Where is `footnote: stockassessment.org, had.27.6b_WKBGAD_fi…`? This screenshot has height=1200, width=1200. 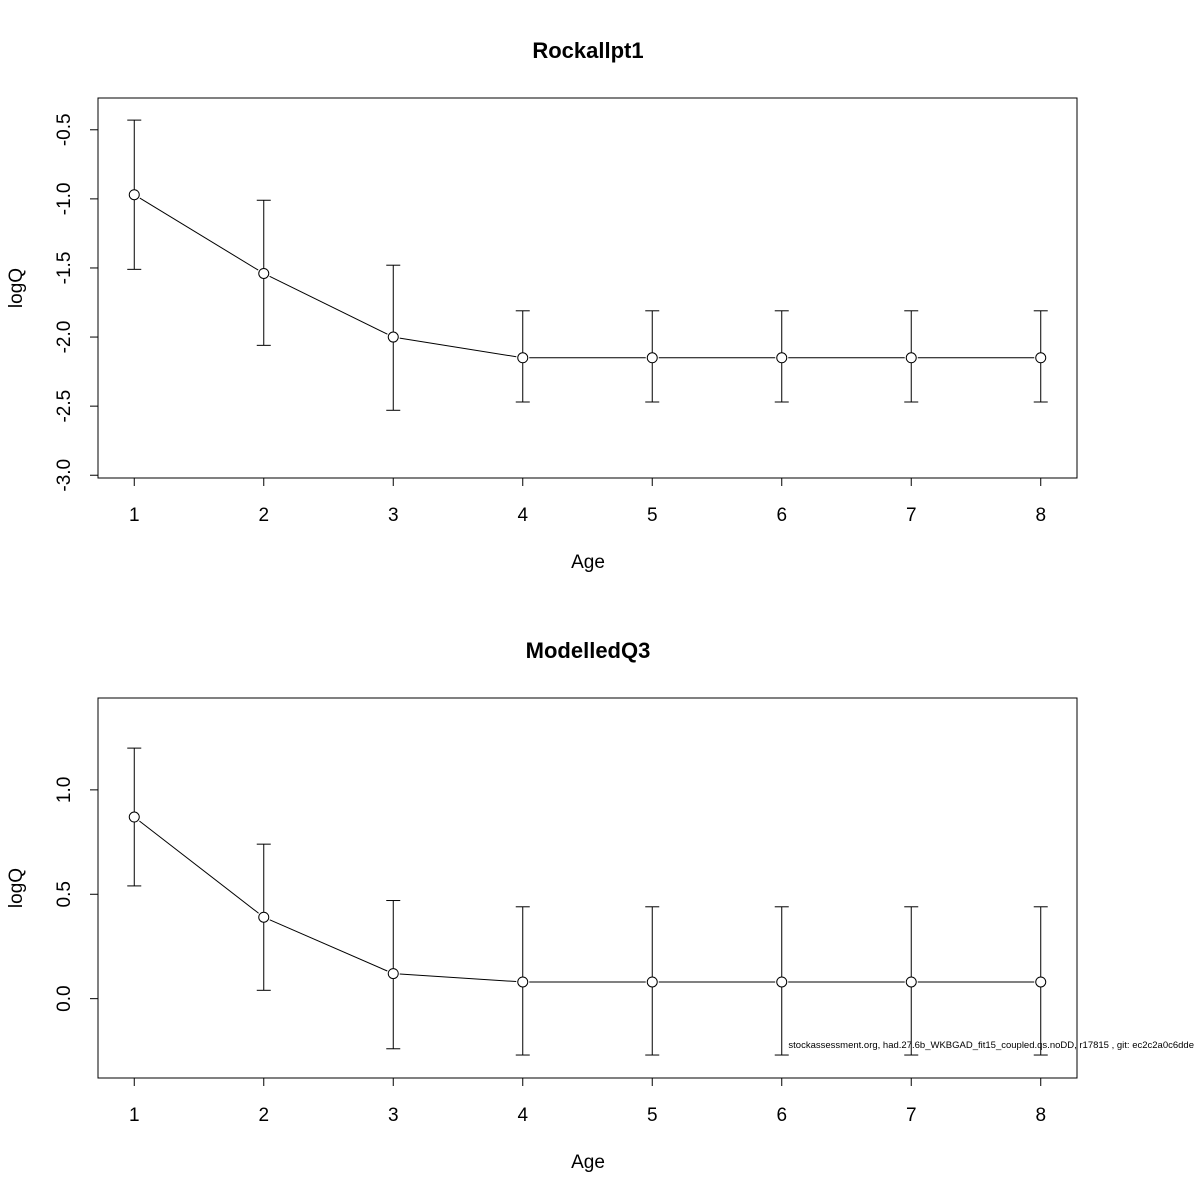 footnote: stockassessment.org, had.27.6b_WKBGAD_fi… is located at coordinates (991, 1045).